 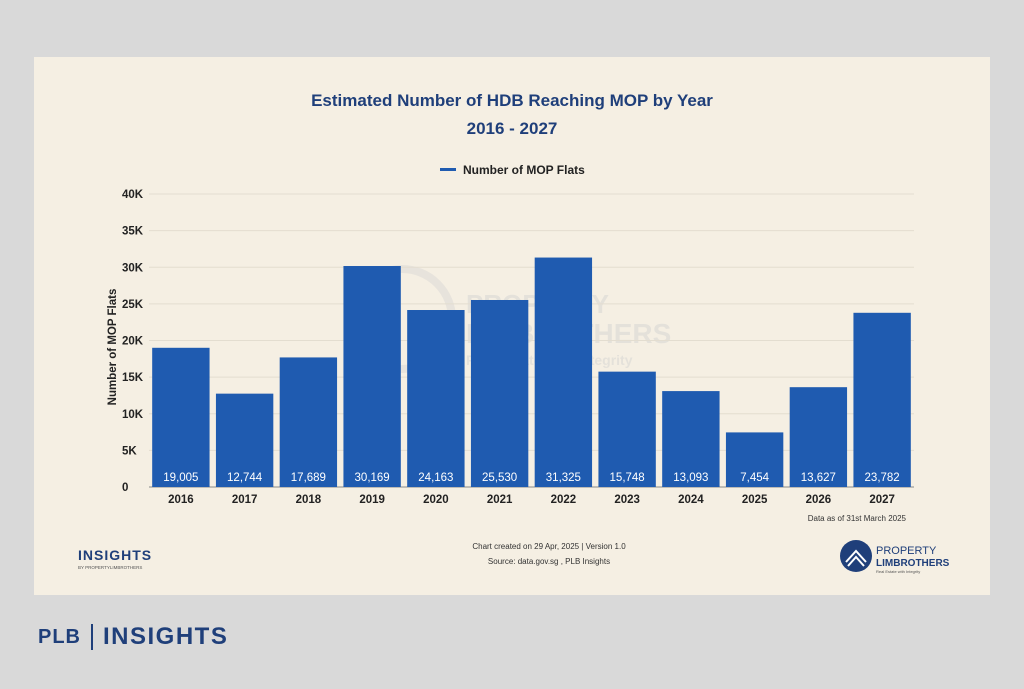 What do you see at coordinates (627, 478) in the screenshot?
I see `bar-value-label: 15,748` at bounding box center [627, 478].